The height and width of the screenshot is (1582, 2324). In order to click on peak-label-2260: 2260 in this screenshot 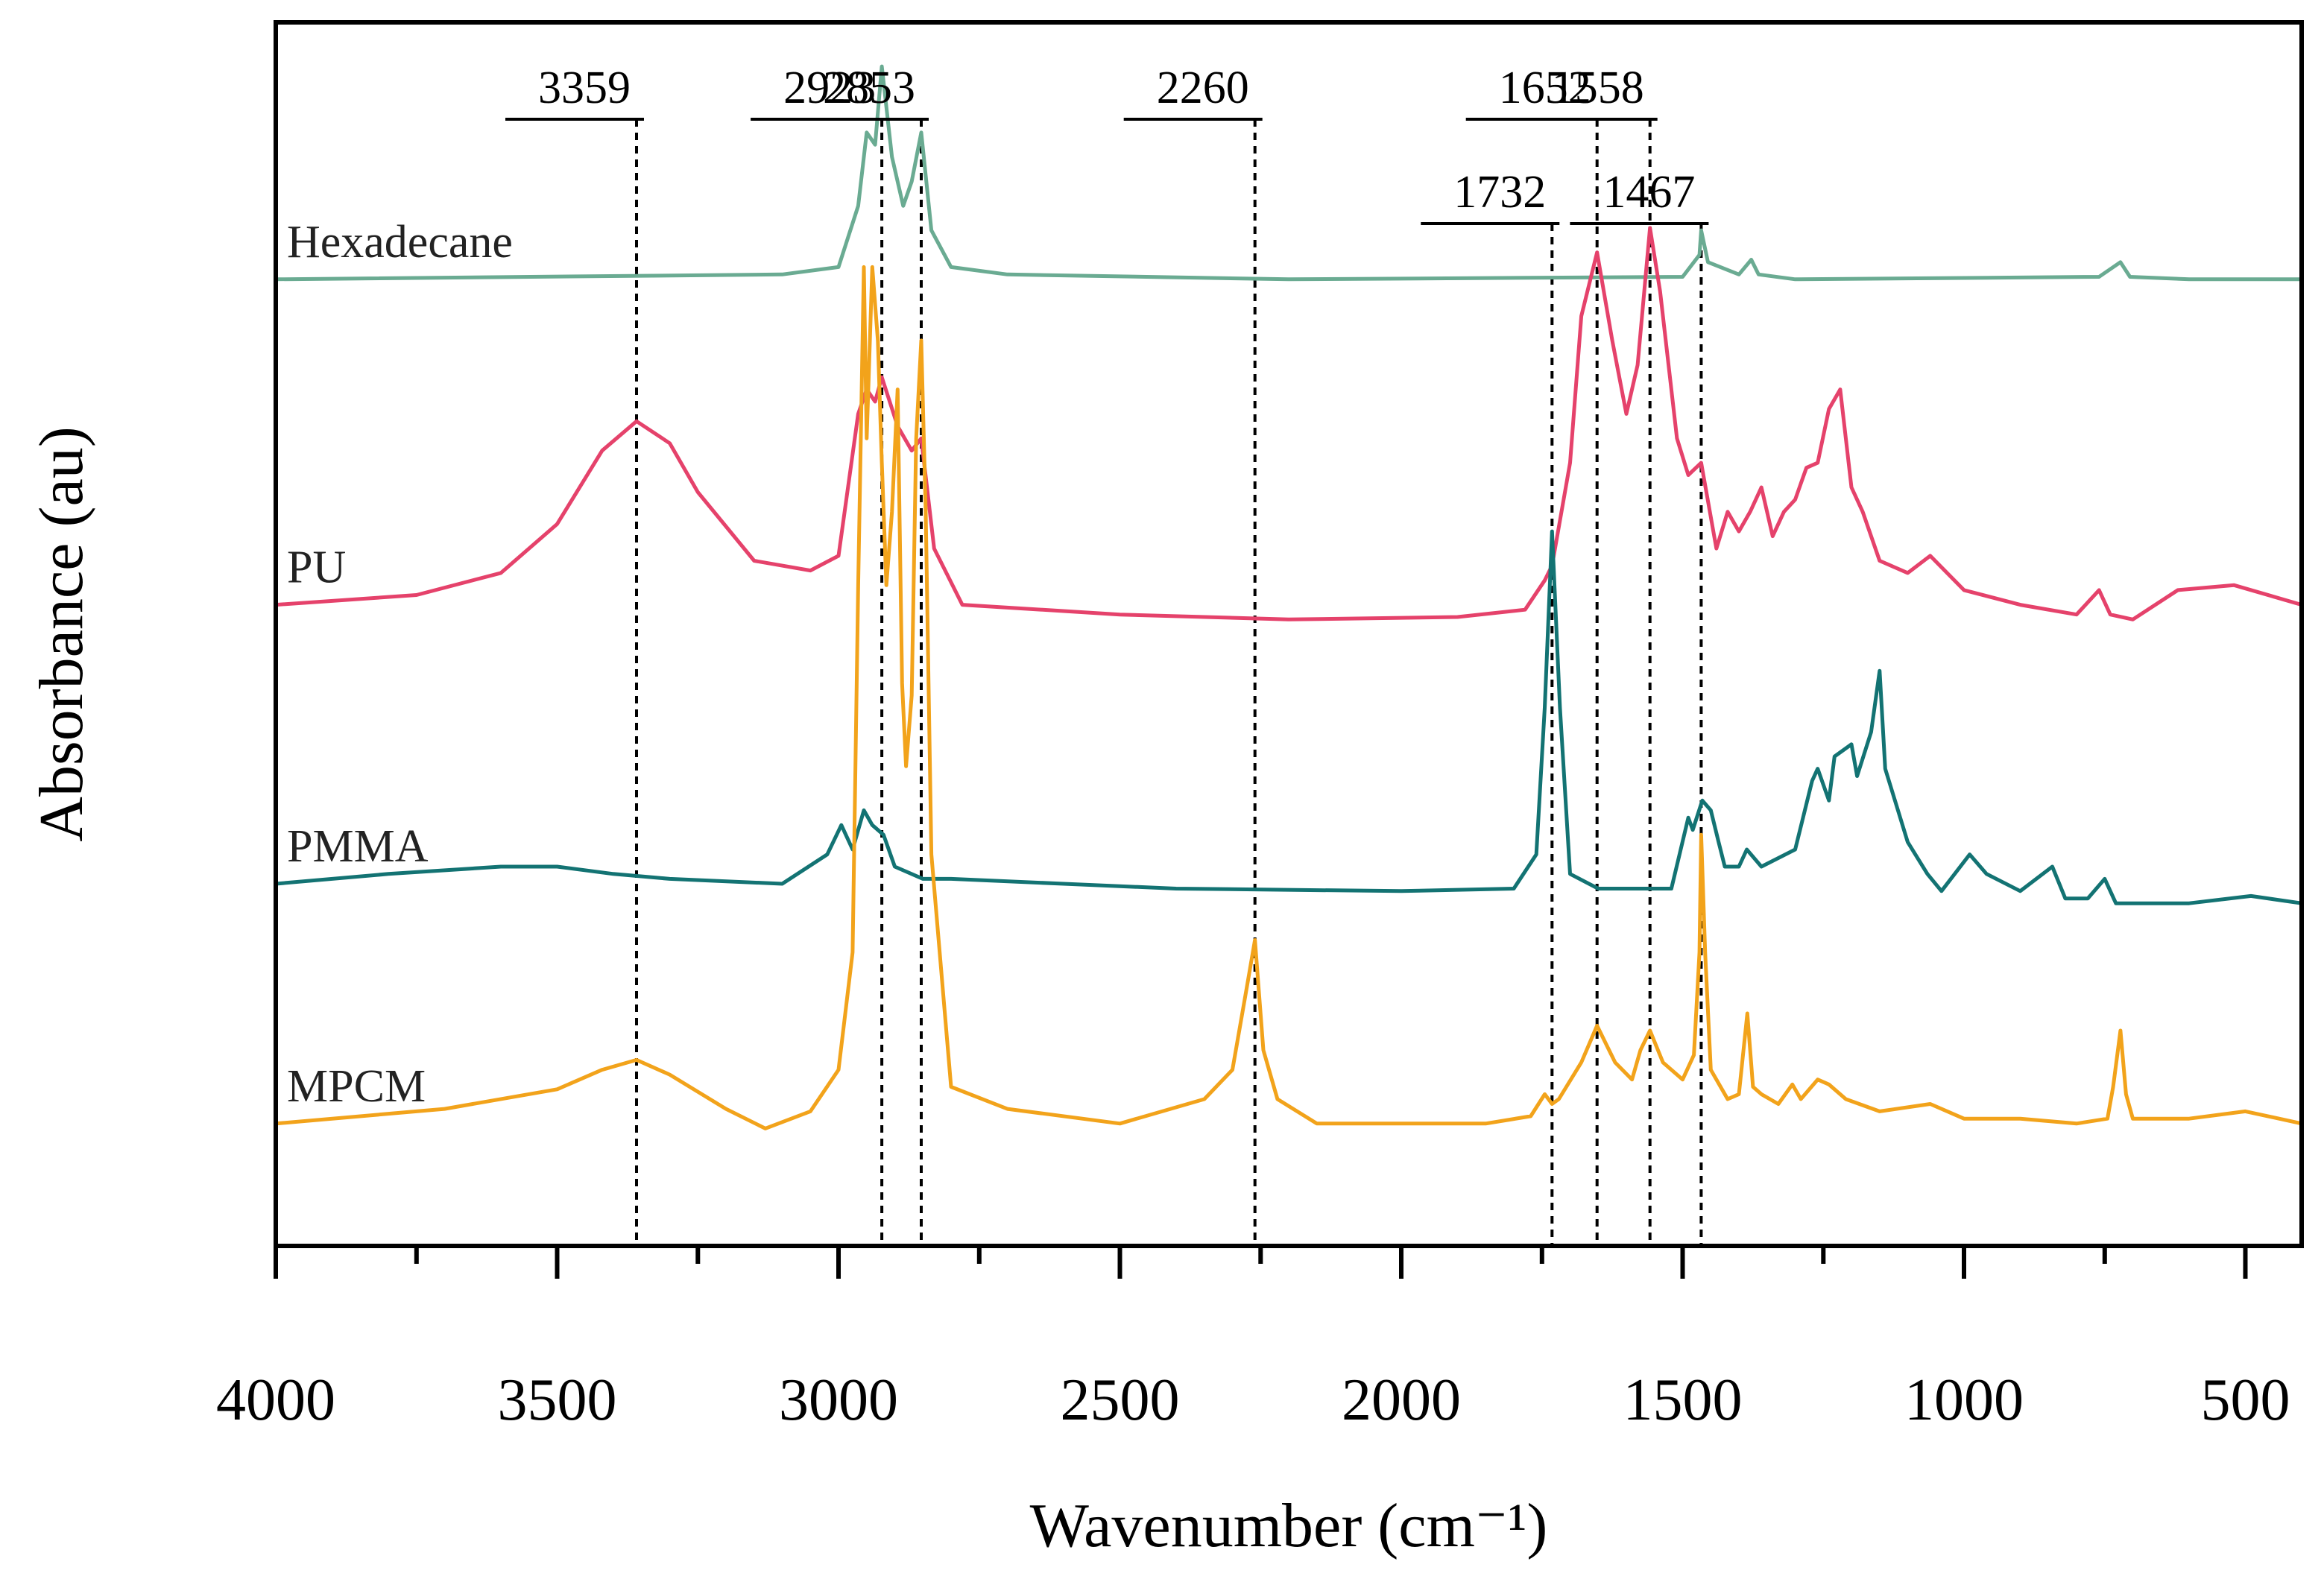, I will do `click(1203, 88)`.